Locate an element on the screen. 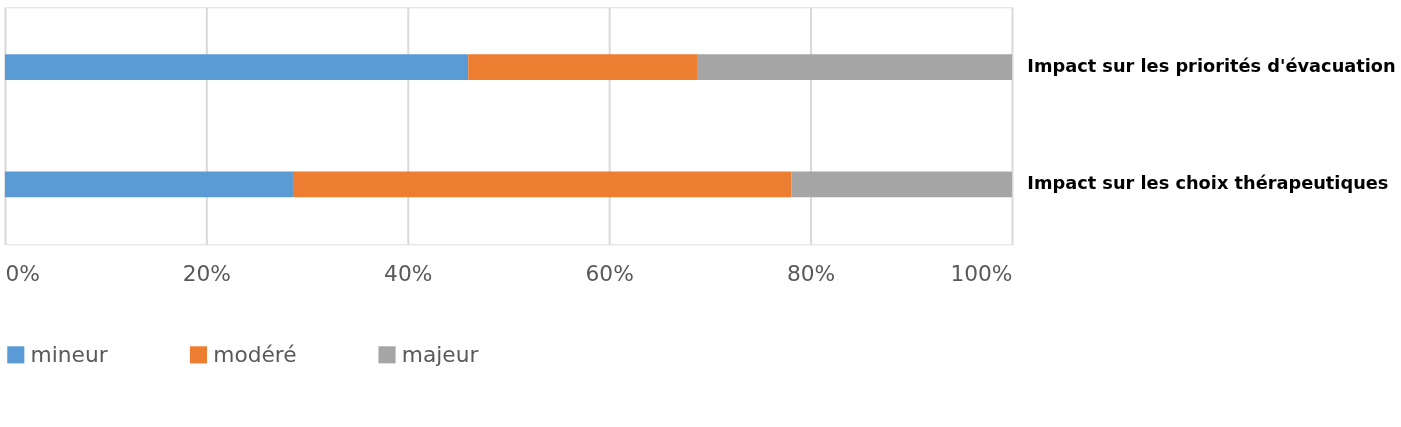  y-tick-label: Impact sur les choix thérapeutiques is located at coordinates (1208, 183).